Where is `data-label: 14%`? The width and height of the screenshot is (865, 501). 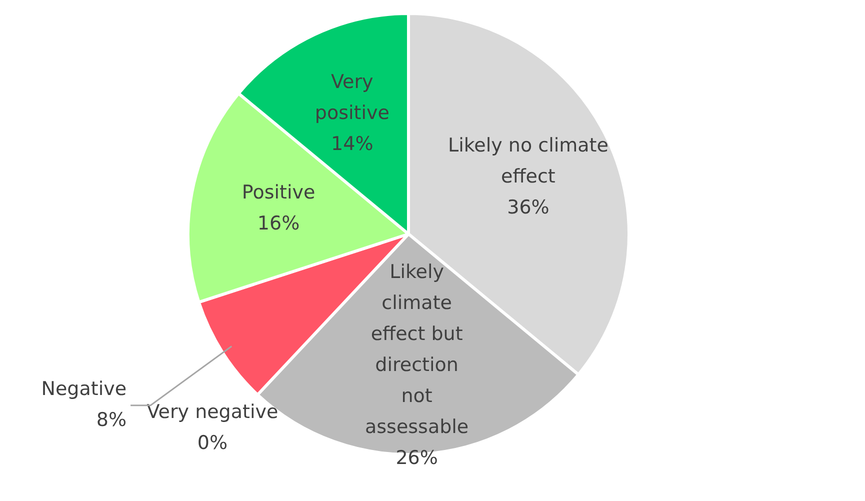
data-label: 14% is located at coordinates (352, 144).